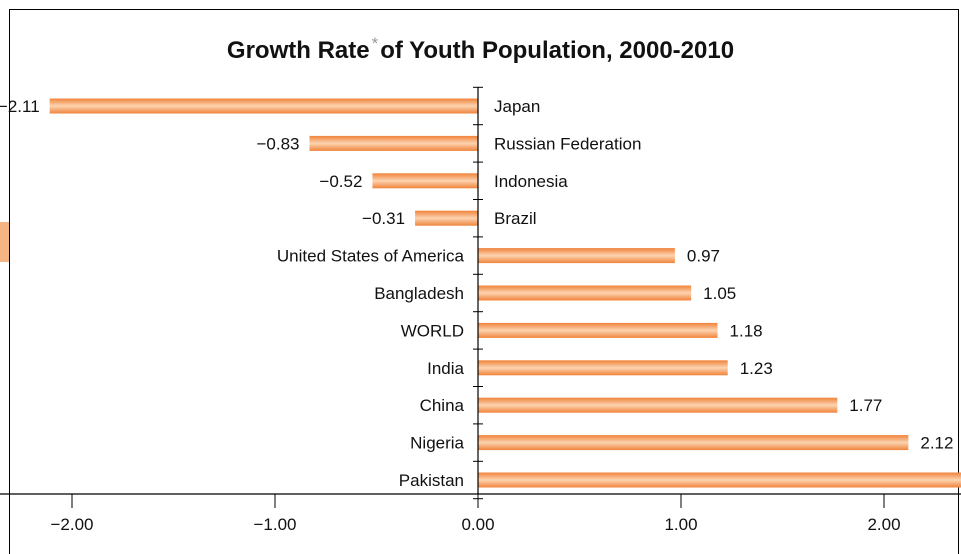 The width and height of the screenshot is (961, 554). Describe the element at coordinates (445, 368) in the screenshot. I see `category-label: India` at that location.